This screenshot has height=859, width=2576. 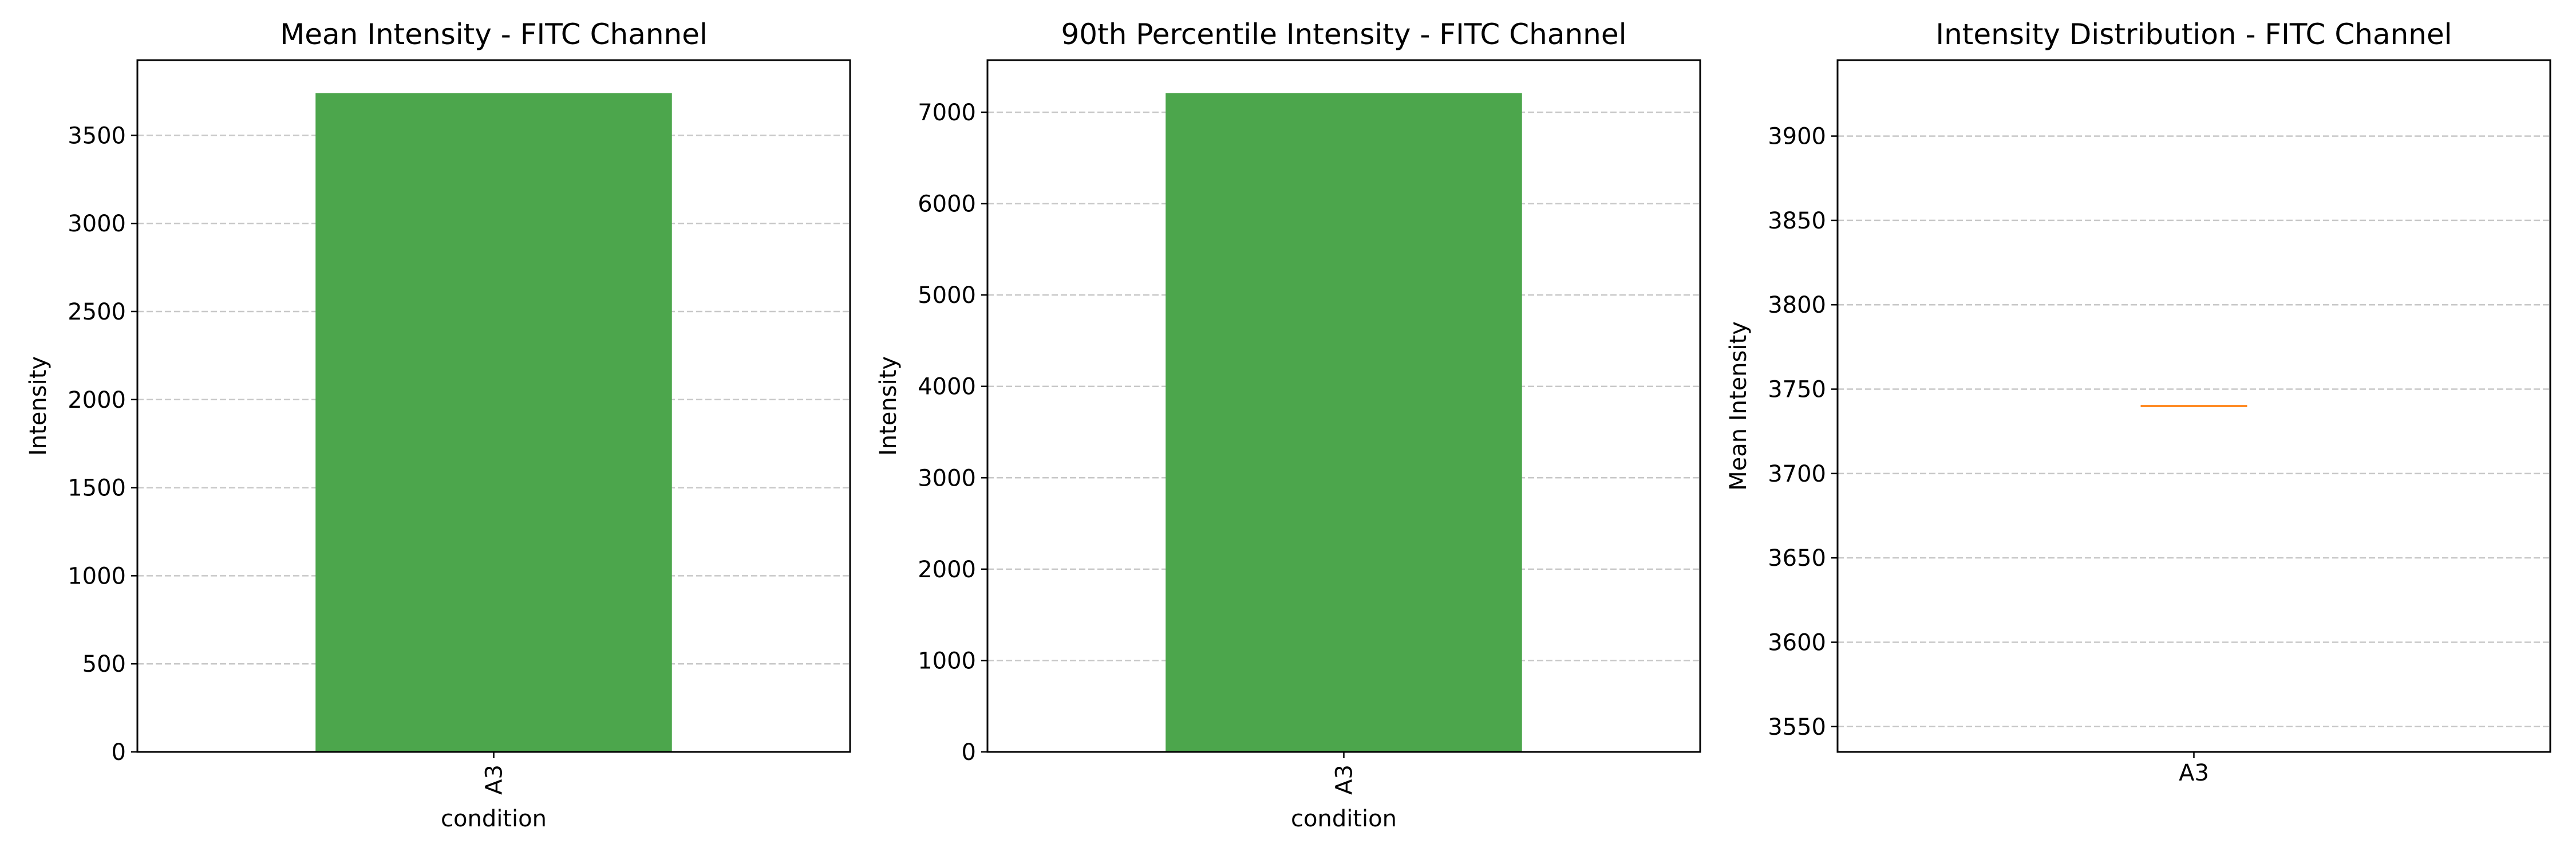 What do you see at coordinates (104, 664) in the screenshot?
I see `y-tick-label: 500` at bounding box center [104, 664].